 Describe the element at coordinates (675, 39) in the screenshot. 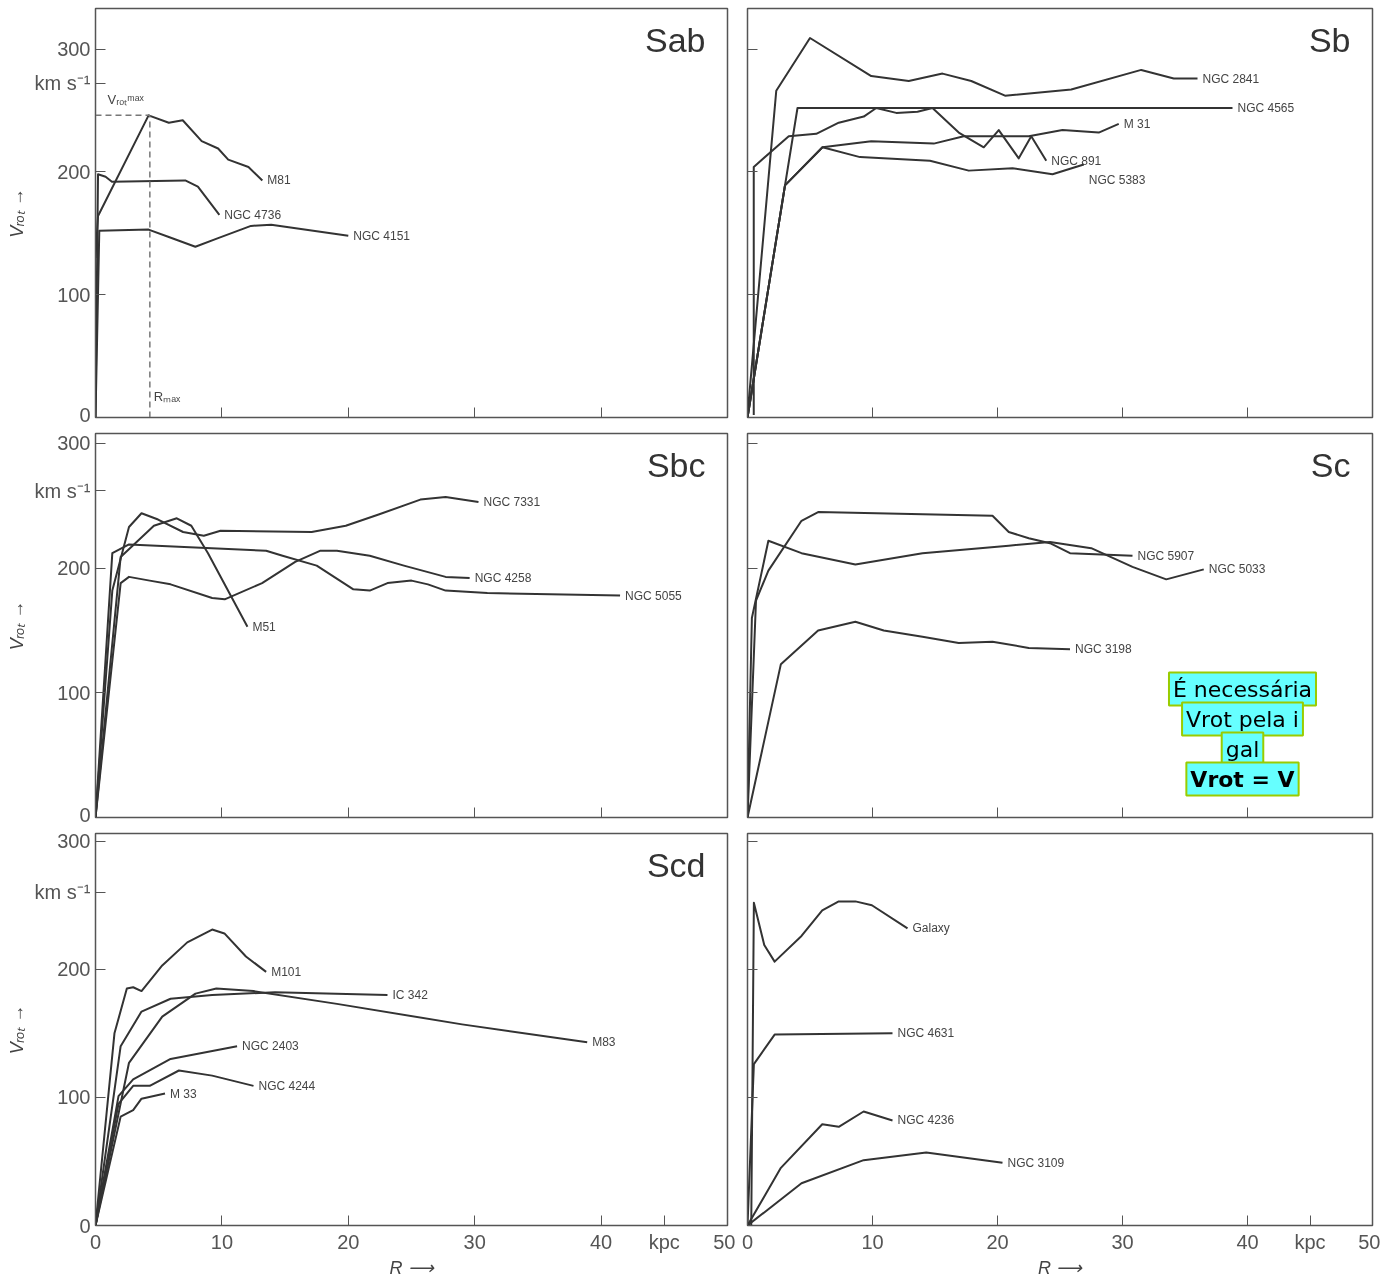

I see `chart-title: Sab` at that location.